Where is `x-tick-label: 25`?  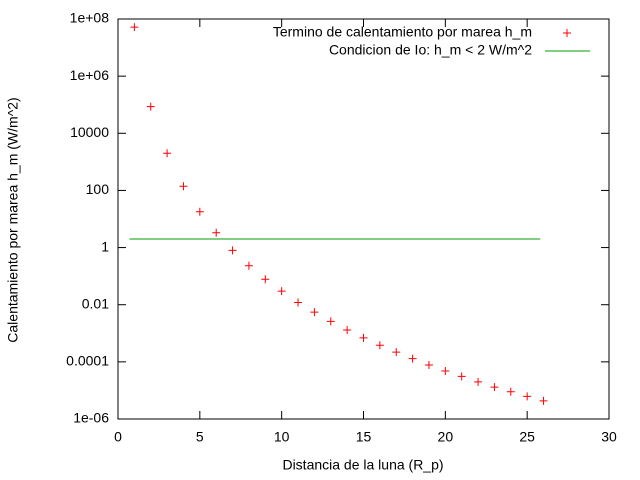 x-tick-label: 25 is located at coordinates (527, 437).